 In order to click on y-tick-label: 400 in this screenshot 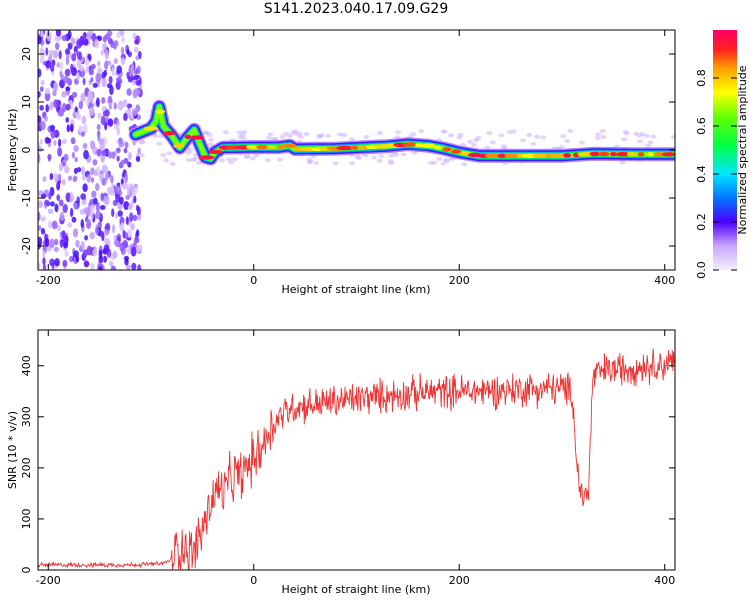, I will do `click(26, 365)`.